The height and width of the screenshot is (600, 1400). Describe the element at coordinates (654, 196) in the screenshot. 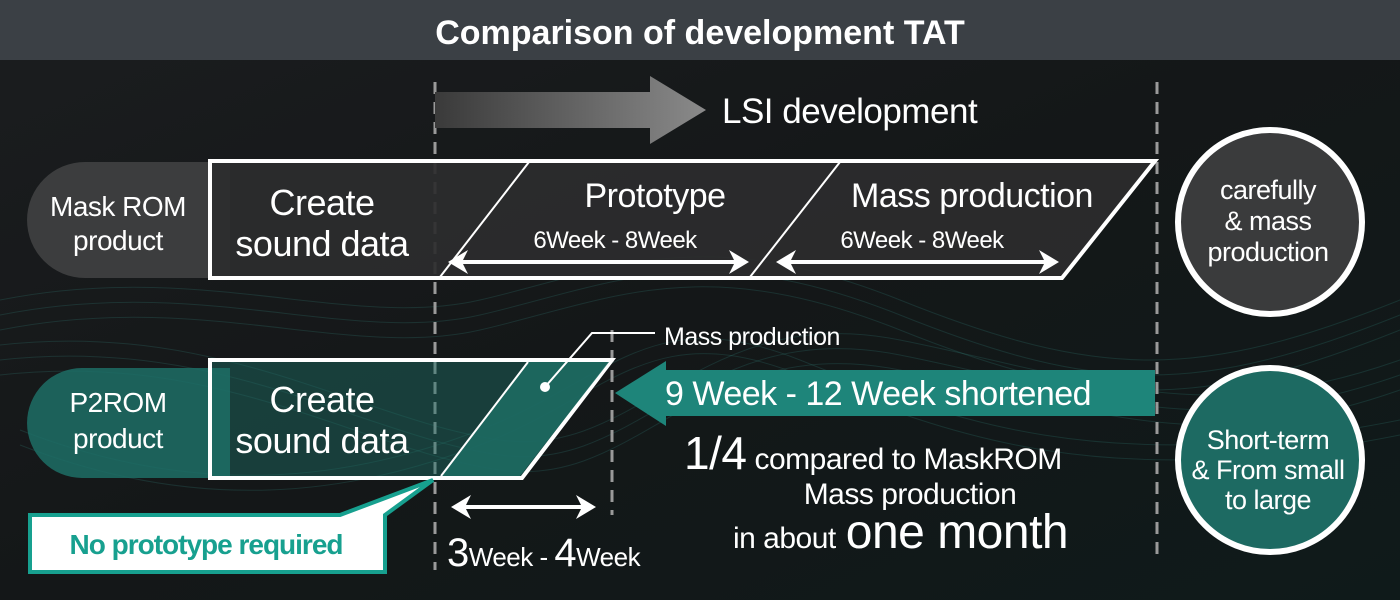

I see `prototype-label: Prototype` at that location.